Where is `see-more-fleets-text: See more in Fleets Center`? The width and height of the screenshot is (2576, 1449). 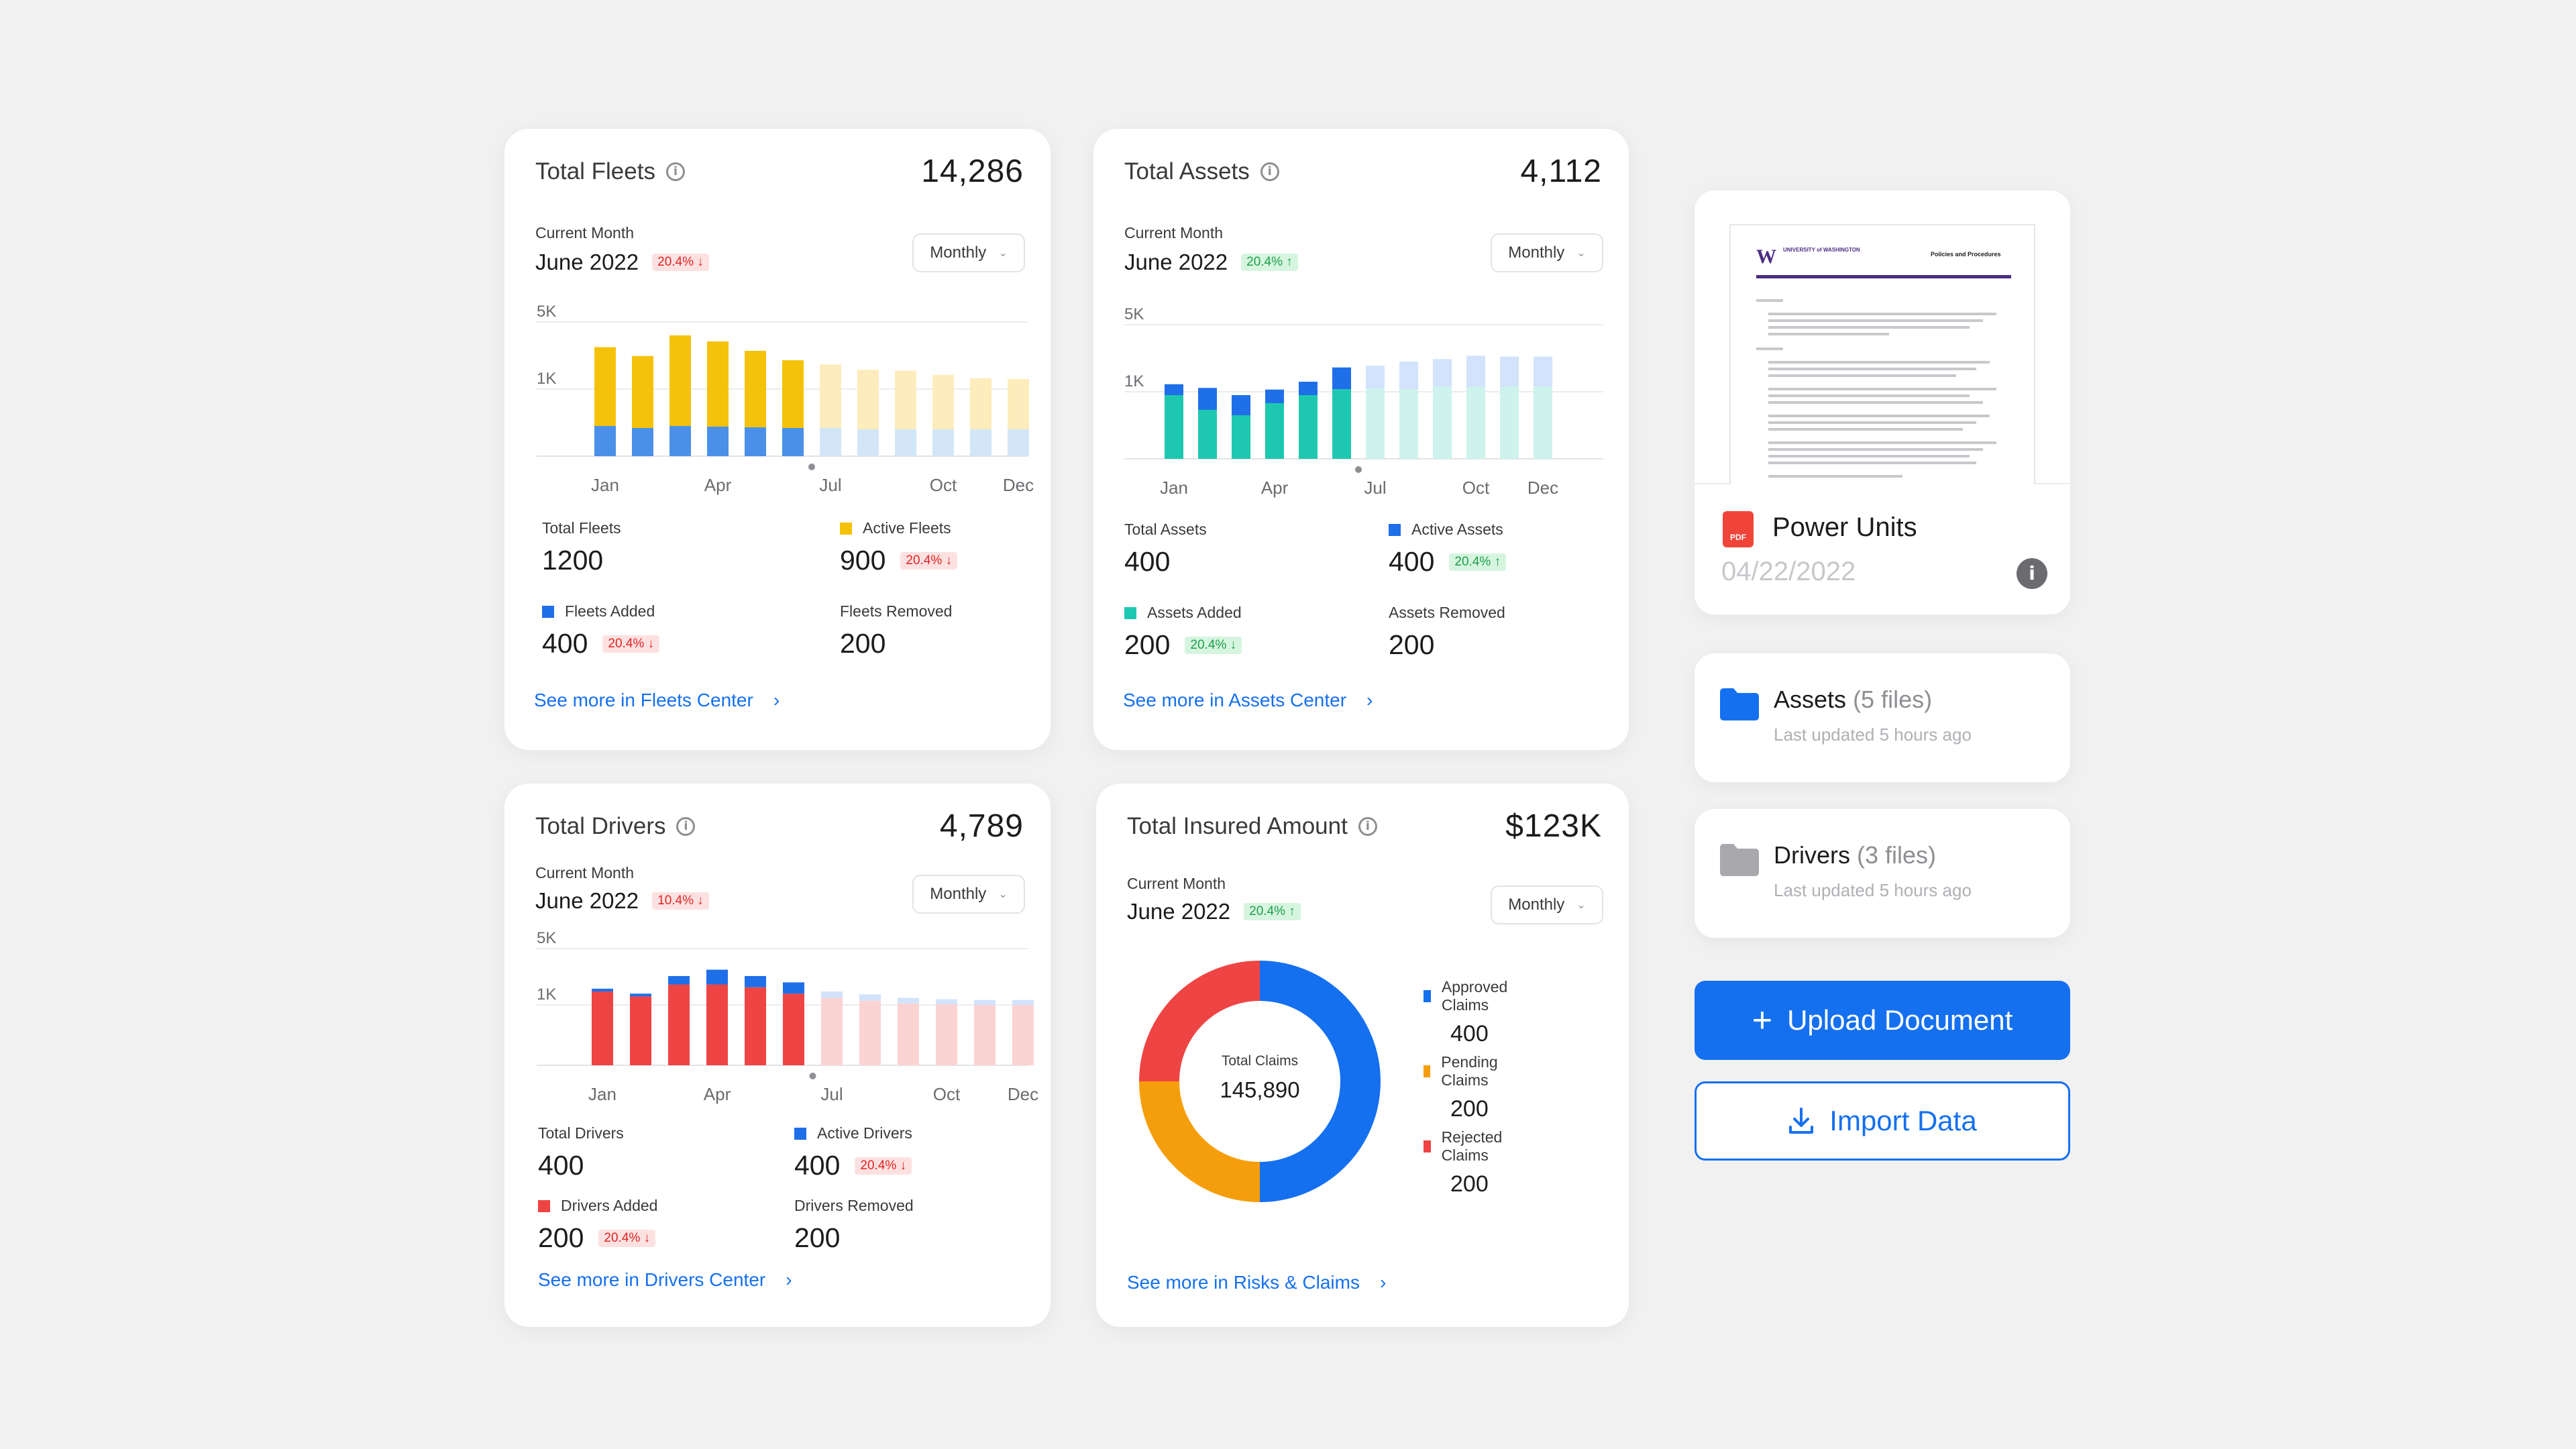
see-more-fleets-text: See more in Fleets Center is located at coordinates (643, 700).